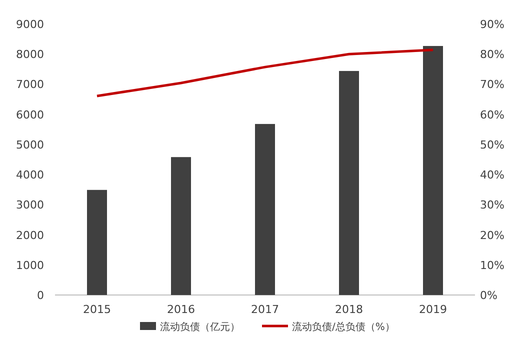 The width and height of the screenshot is (525, 349). What do you see at coordinates (492, 24) in the screenshot?
I see `y2-tick-label: 90%` at bounding box center [492, 24].